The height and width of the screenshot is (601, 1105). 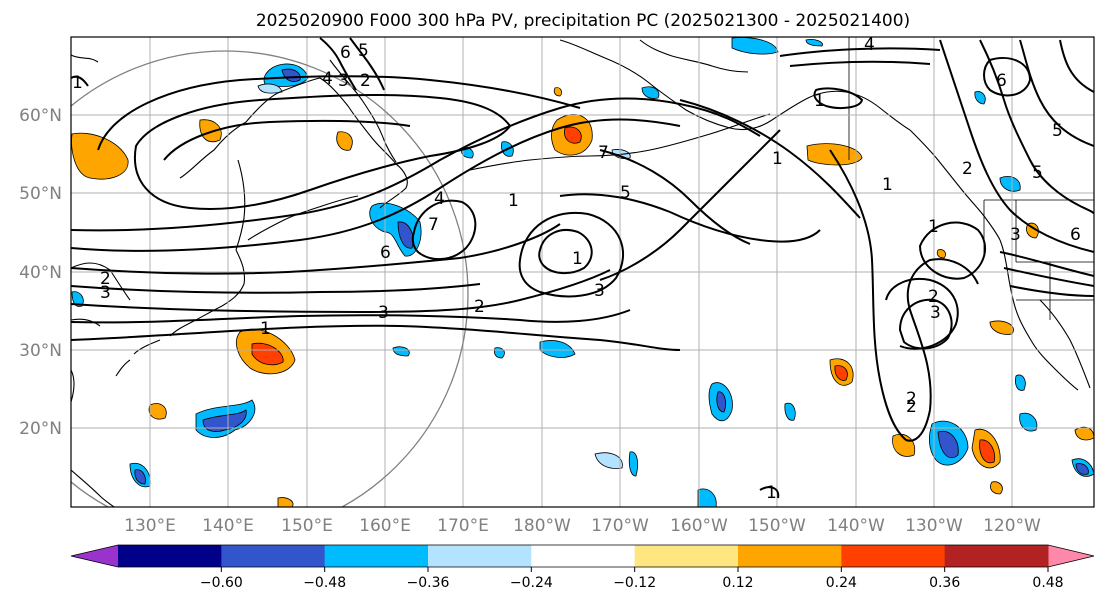 I want to click on lon-label: 170°W, so click(x=620, y=526).